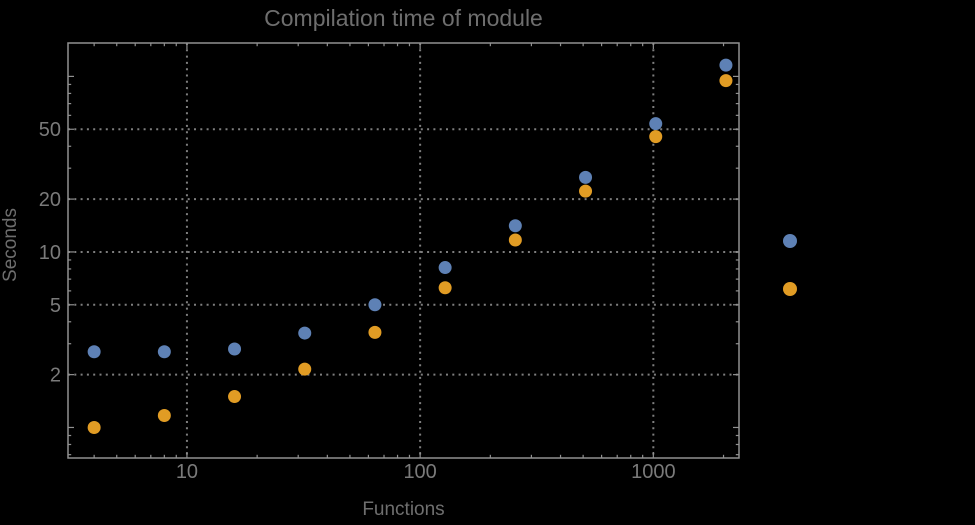 This screenshot has height=525, width=975. Describe the element at coordinates (403, 509) in the screenshot. I see `x-axis-label: Functions` at that location.